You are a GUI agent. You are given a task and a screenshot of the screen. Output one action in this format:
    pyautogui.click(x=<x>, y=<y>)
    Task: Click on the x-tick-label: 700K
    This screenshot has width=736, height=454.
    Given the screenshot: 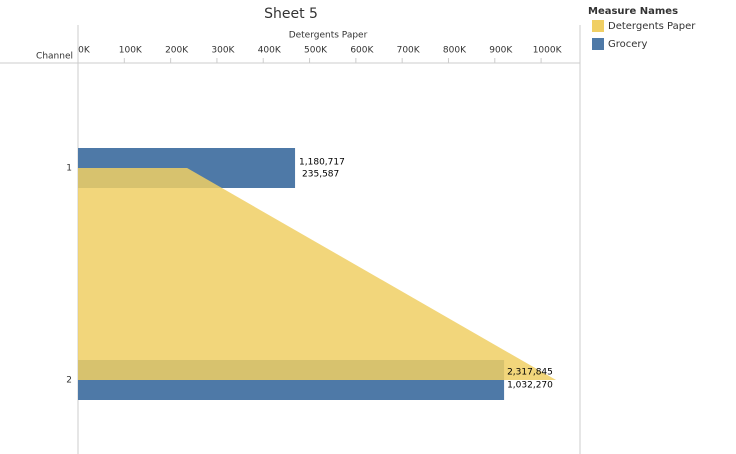 What is the action you would take?
    pyautogui.click(x=409, y=51)
    